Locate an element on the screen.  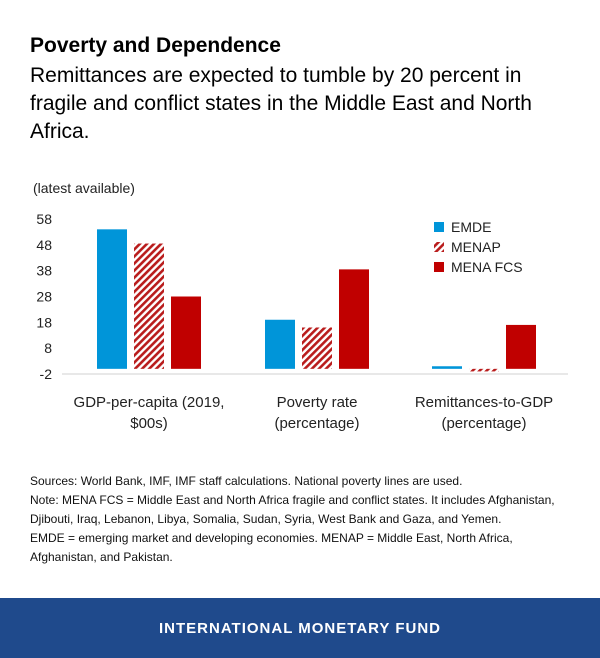
legend: EMDE MENAP MENA FCS is located at coordinates (478, 247).